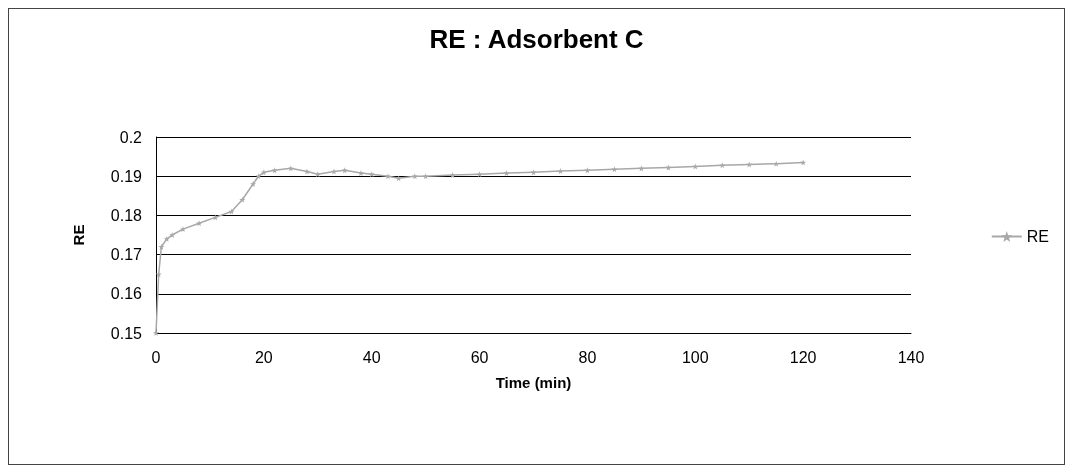 This screenshot has height=473, width=1073. Describe the element at coordinates (911, 357) in the screenshot. I see `x-tick-label: 140` at that location.